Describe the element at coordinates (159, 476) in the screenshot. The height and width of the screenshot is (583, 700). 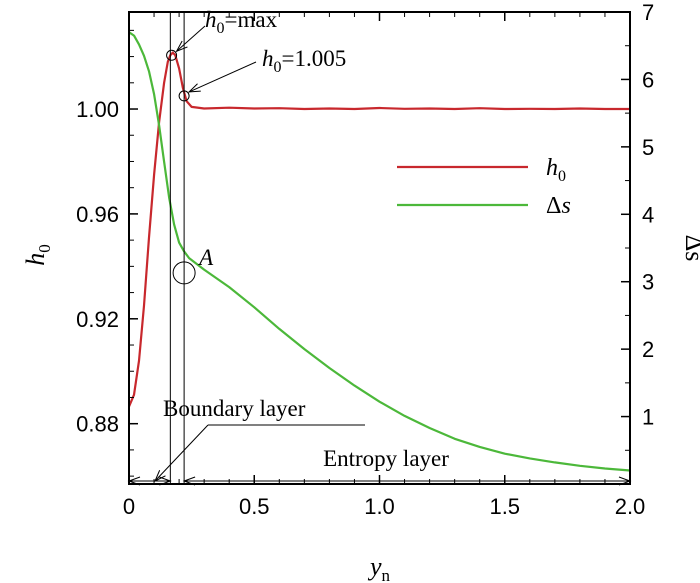
I see `boundary-layer-leader-arrowhead` at that location.